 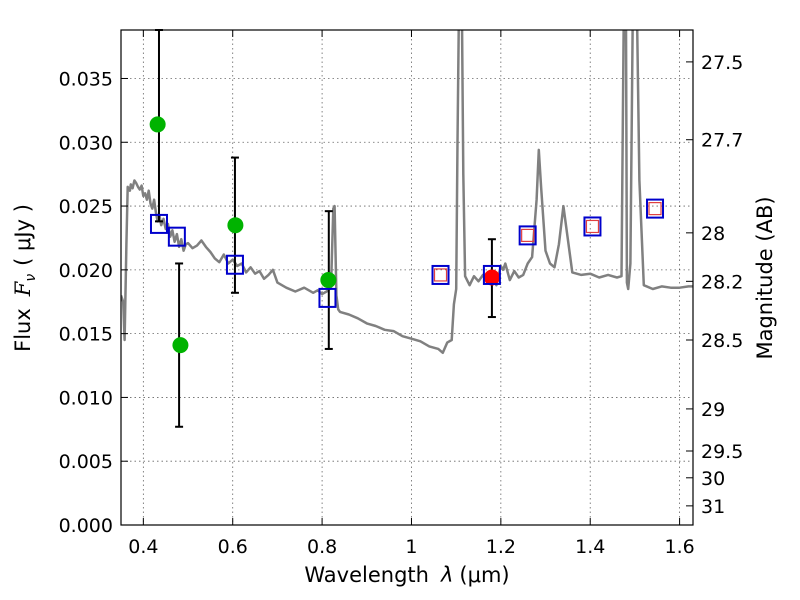 I want to click on y-tick-label: 0.020, so click(x=86, y=271).